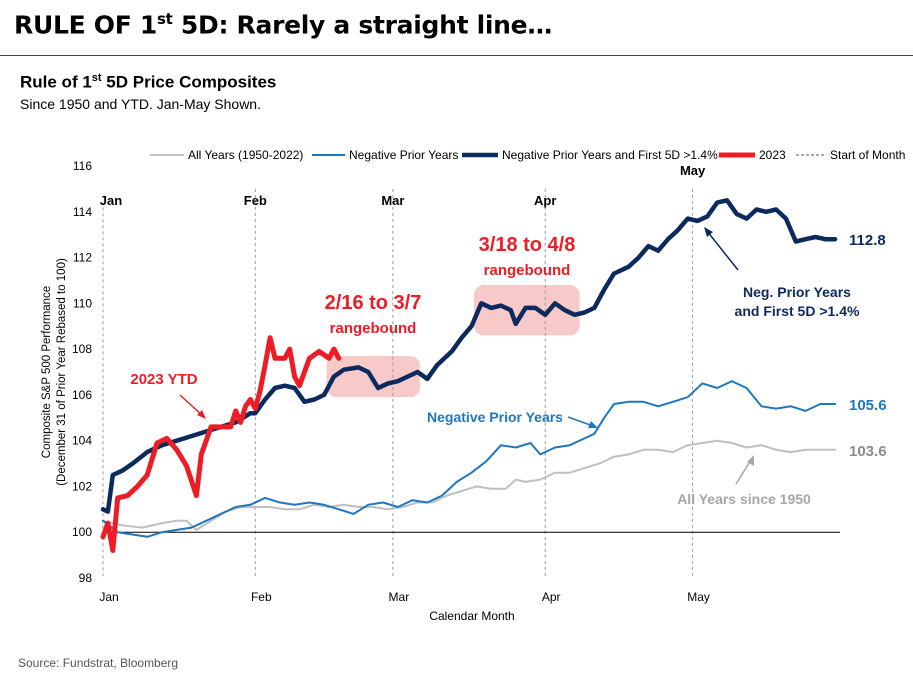  What do you see at coordinates (580, 421) in the screenshot?
I see `annotation-arrow-neg` at bounding box center [580, 421].